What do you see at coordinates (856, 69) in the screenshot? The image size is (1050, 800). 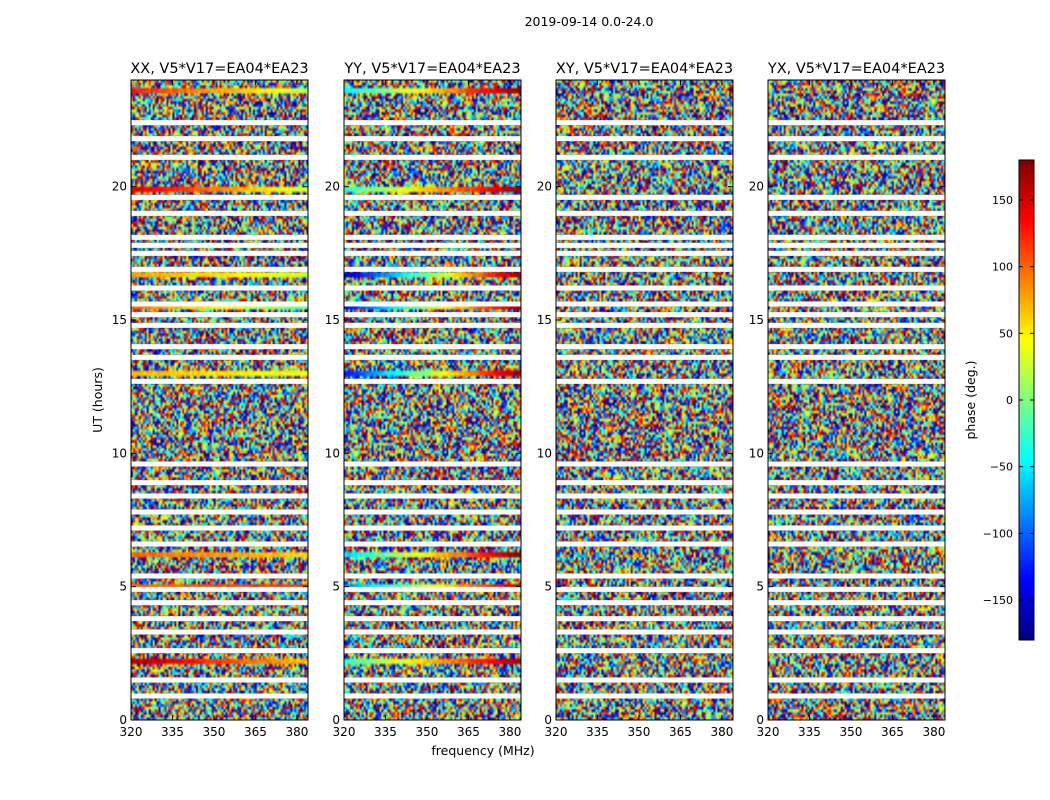 I see `panel-title: YX, V5*V17=EA04*EA23` at bounding box center [856, 69].